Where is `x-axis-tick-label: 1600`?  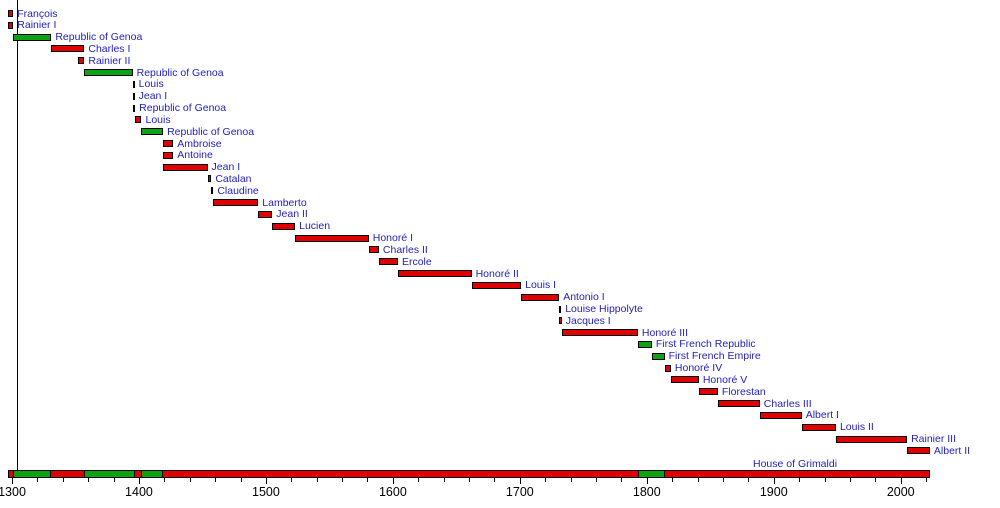 x-axis-tick-label: 1600 is located at coordinates (392, 492).